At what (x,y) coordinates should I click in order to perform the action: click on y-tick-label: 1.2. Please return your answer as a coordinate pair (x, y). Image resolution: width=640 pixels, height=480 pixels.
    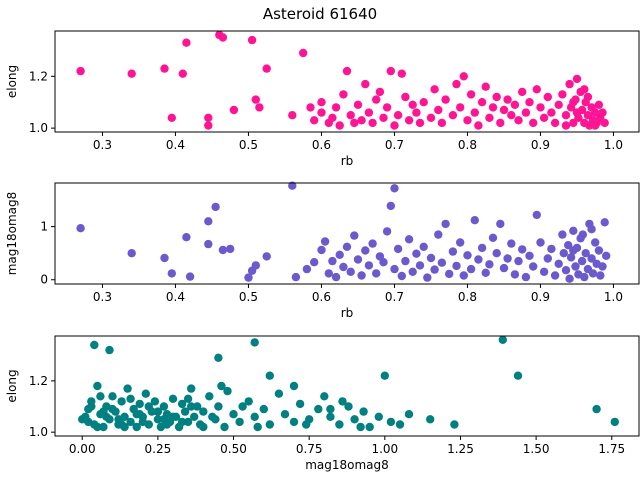
    Looking at the image, I should click on (38, 76).